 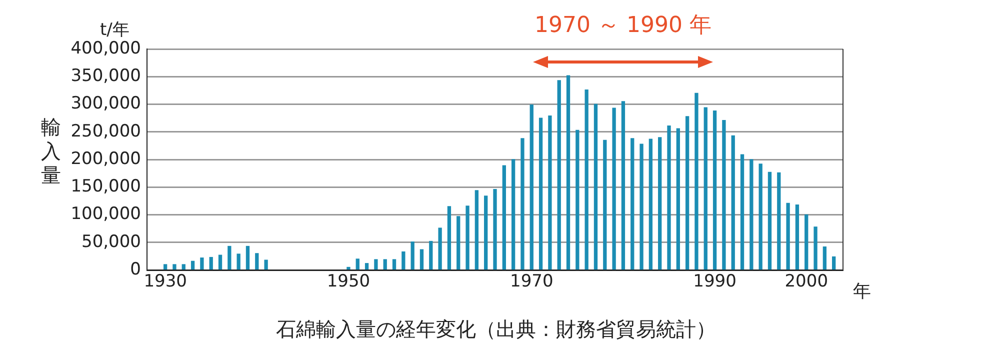 I want to click on text: 石綿輸入量の経年変化（出典：財務省貿易統計）, so click(x=496, y=329).